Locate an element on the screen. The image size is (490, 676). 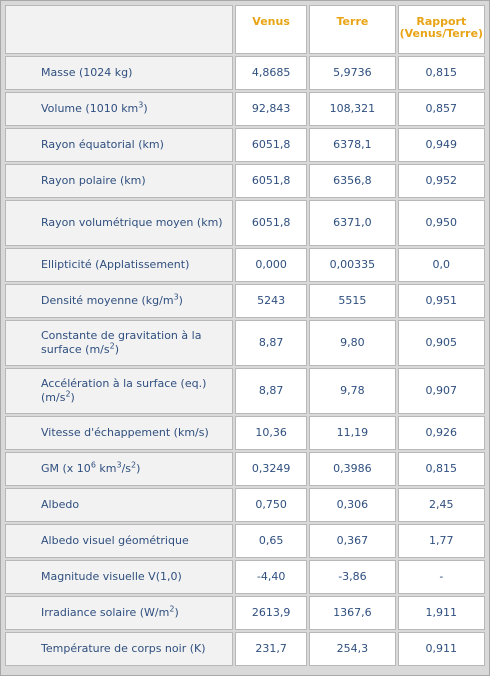
terre-value: 0,367 is located at coordinates (352, 541).